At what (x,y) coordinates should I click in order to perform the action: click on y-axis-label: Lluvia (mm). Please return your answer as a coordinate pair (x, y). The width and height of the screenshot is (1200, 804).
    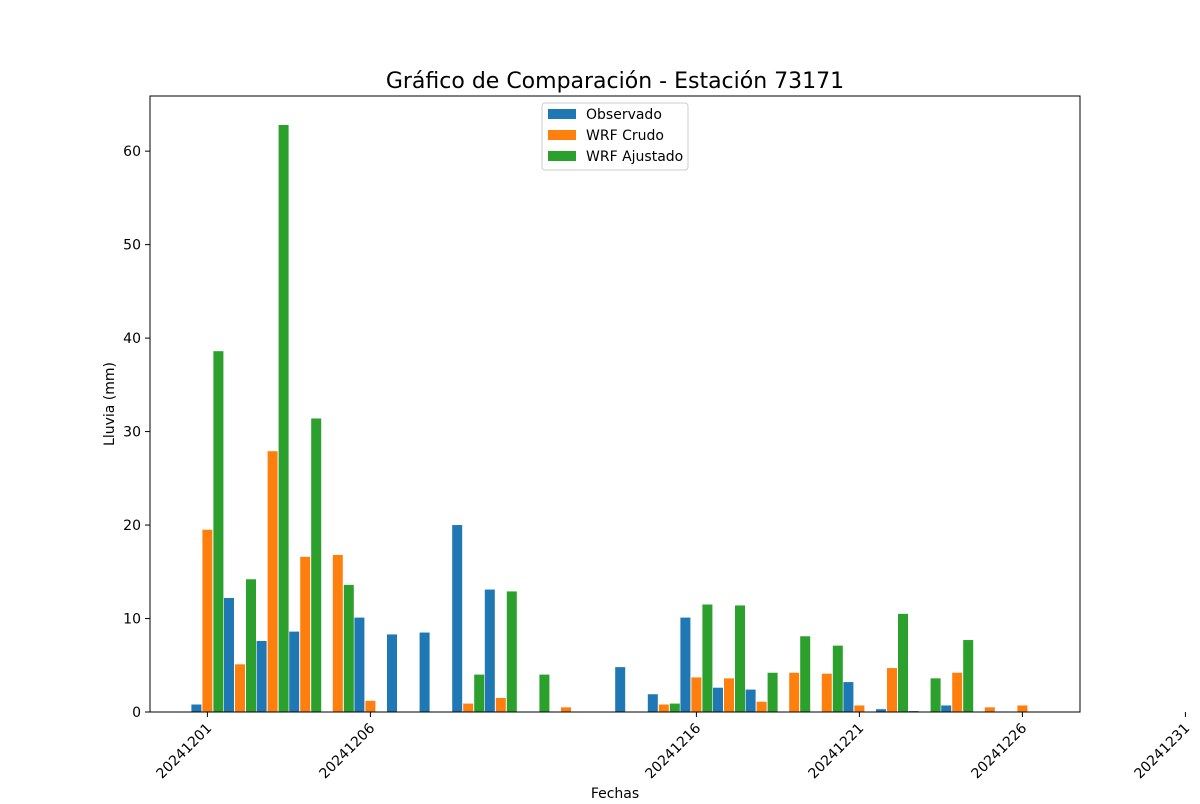
    Looking at the image, I should click on (110, 404).